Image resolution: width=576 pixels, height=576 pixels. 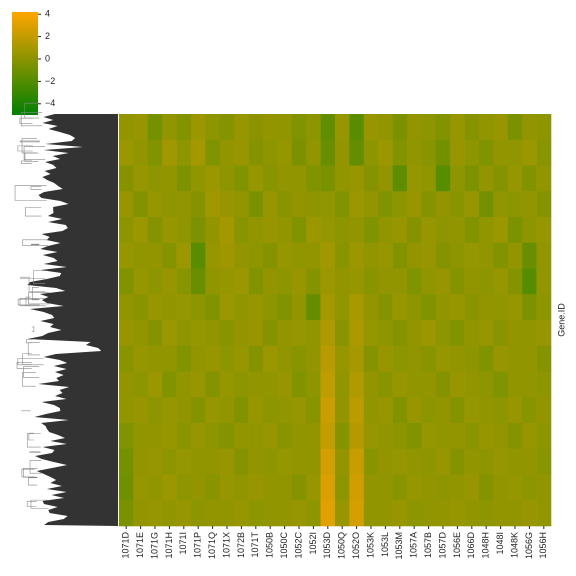 I want to click on x-tick-label: 1066D, so click(x=471, y=545).